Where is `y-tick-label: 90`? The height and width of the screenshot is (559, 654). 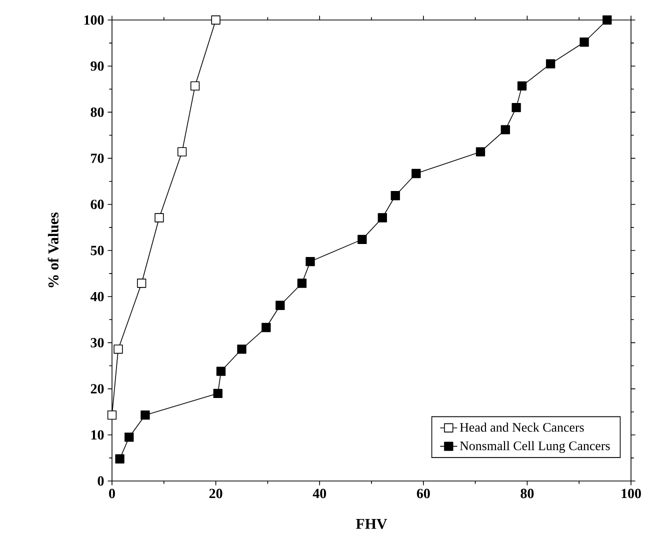
y-tick-label: 90 is located at coordinates (97, 66).